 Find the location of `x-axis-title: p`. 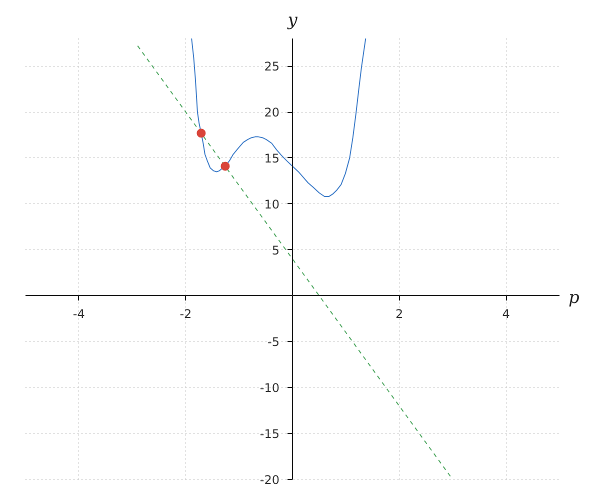

x-axis-title: p is located at coordinates (574, 298).